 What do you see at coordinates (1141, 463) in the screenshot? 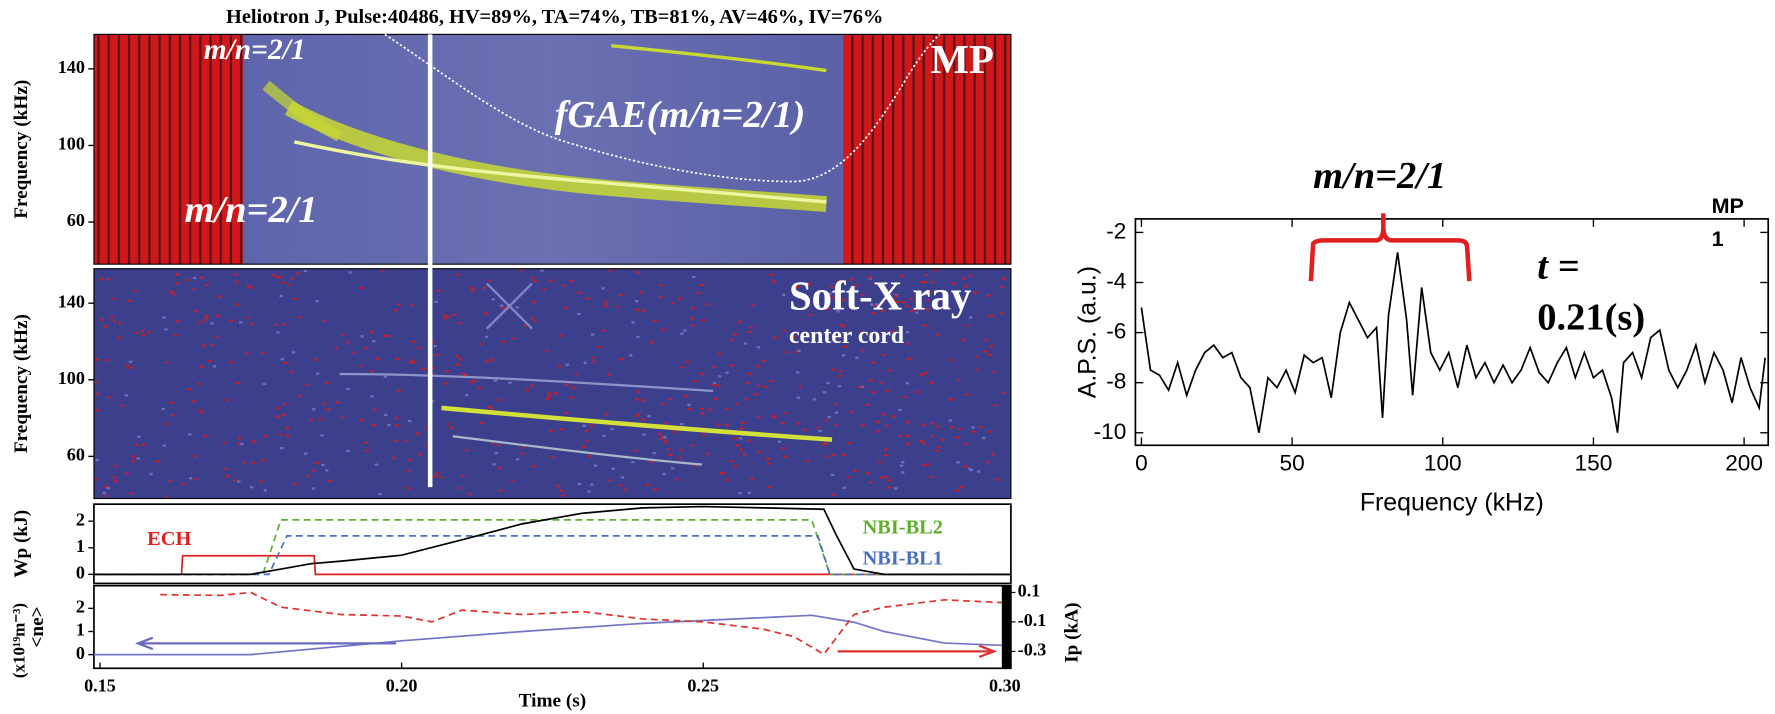
I see `x-tick-label: 0` at bounding box center [1141, 463].